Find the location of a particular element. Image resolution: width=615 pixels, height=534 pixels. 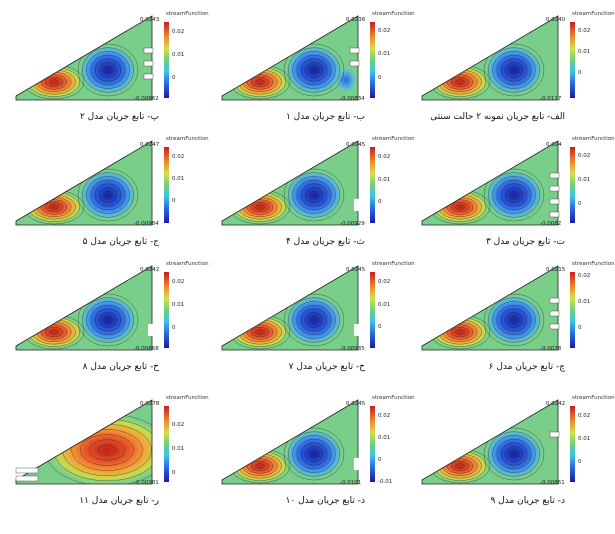

colorbar-tick-label: -0.01 is located at coordinates (385, 481).